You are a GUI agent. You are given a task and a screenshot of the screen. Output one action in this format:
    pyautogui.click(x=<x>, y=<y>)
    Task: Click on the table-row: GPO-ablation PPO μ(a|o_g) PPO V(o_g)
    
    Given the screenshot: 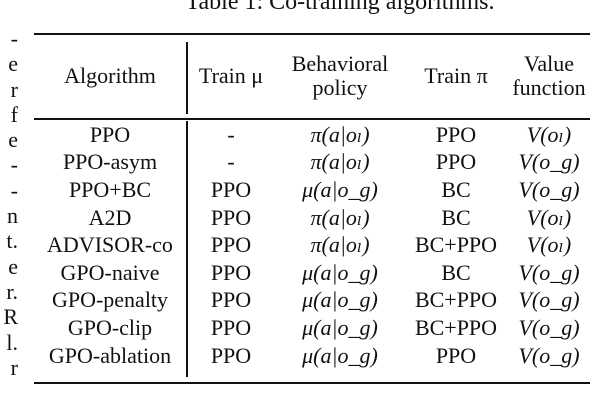 What is the action you would take?
    pyautogui.click(x=312, y=356)
    